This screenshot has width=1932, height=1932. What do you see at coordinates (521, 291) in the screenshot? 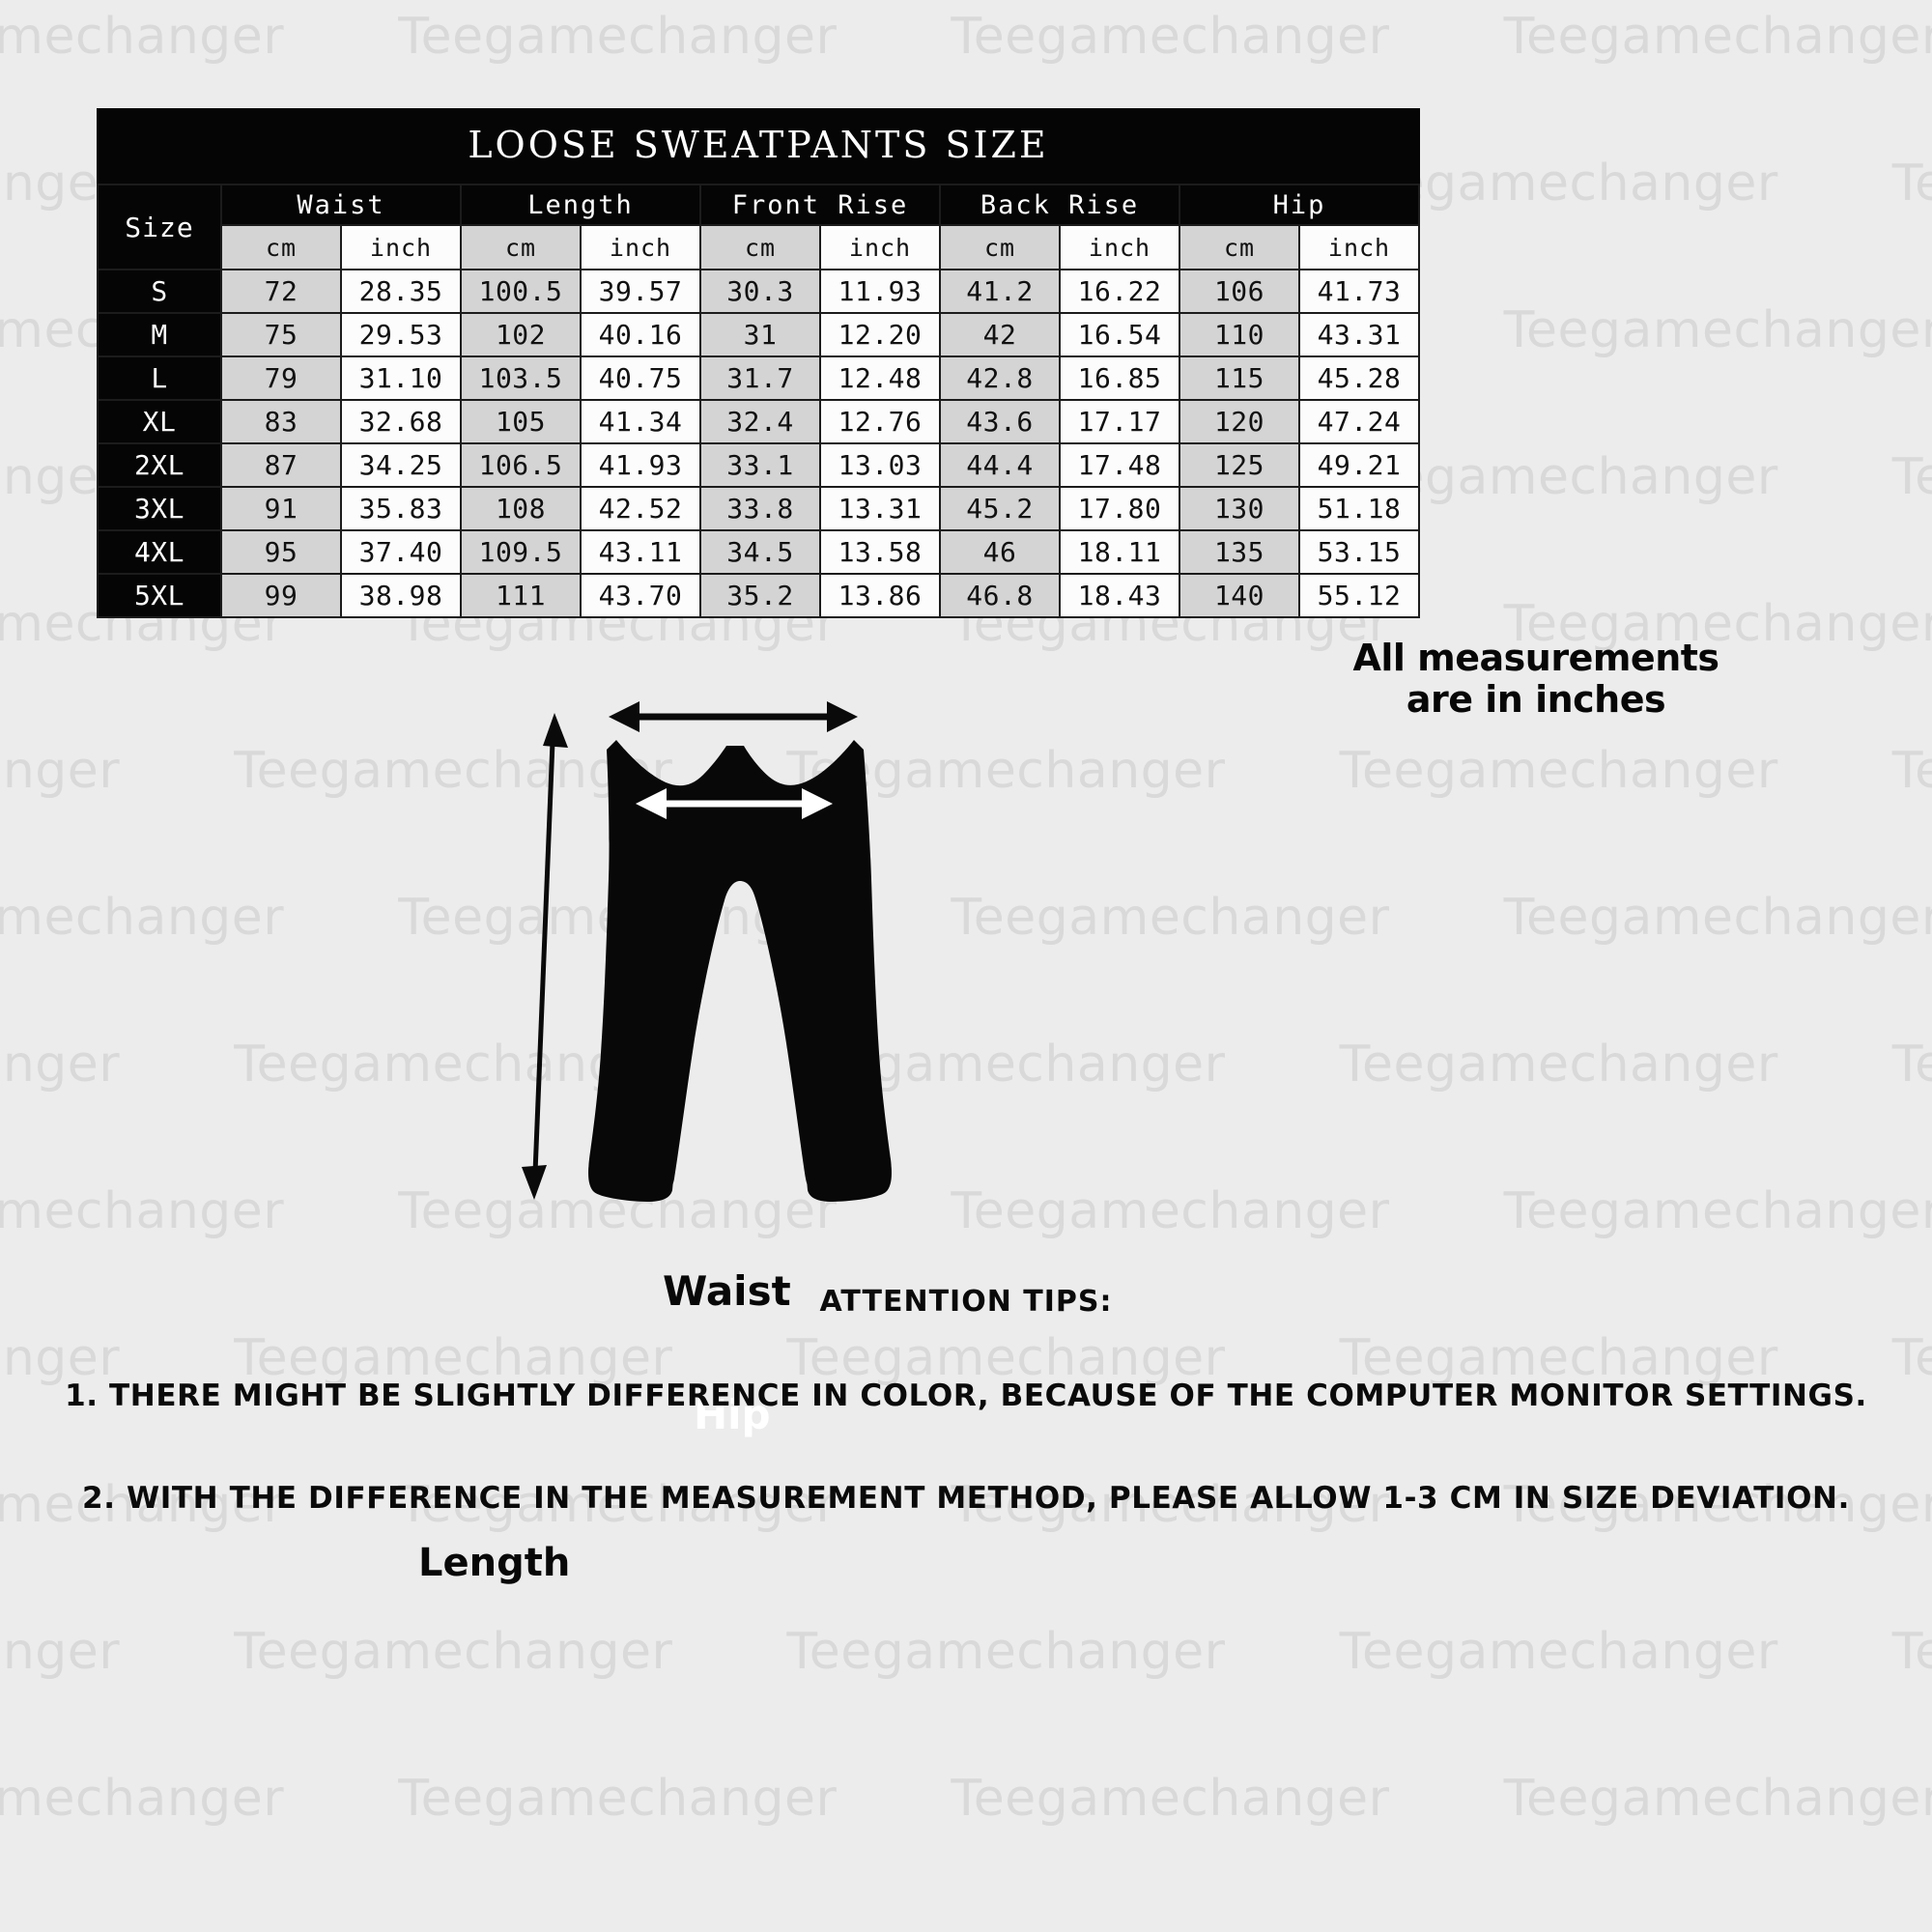
I see `cell-length-cm: 100.5` at bounding box center [521, 291].